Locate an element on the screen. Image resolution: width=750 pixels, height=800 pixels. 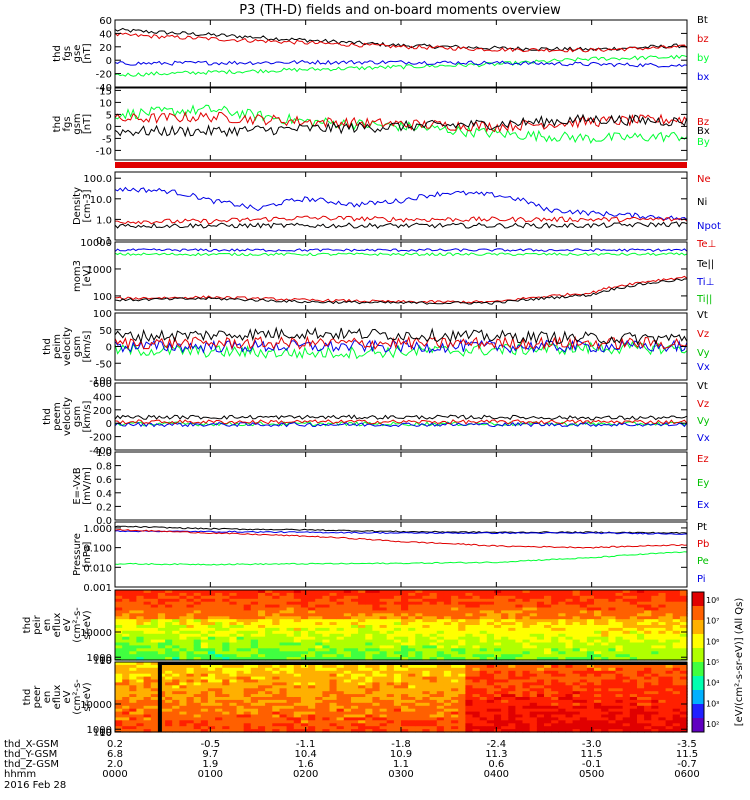
orbit-value: 11.3 is located at coordinates (496, 754).